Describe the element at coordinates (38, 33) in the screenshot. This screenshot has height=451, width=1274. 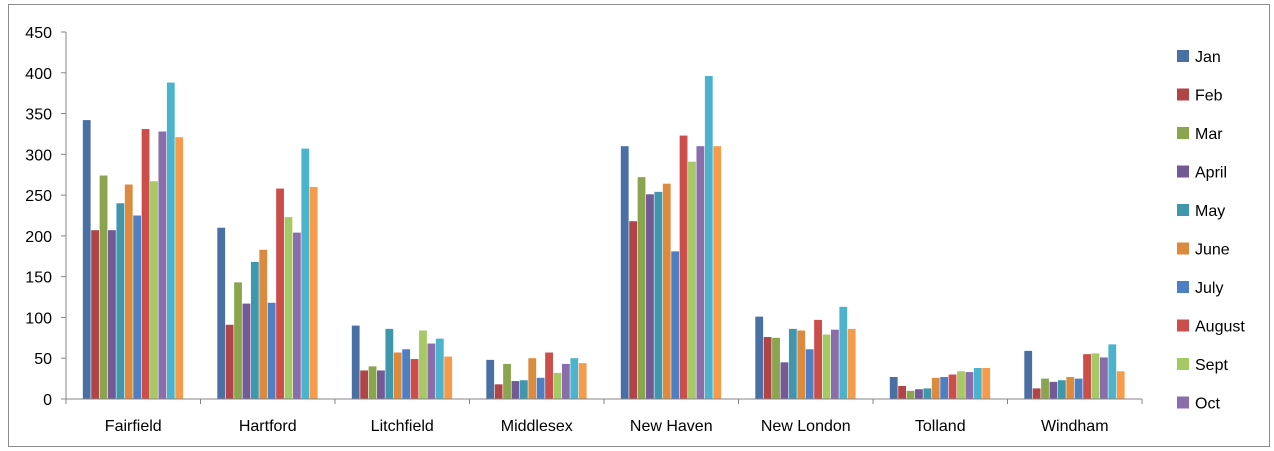
I see `y-tick-label: 450` at that location.